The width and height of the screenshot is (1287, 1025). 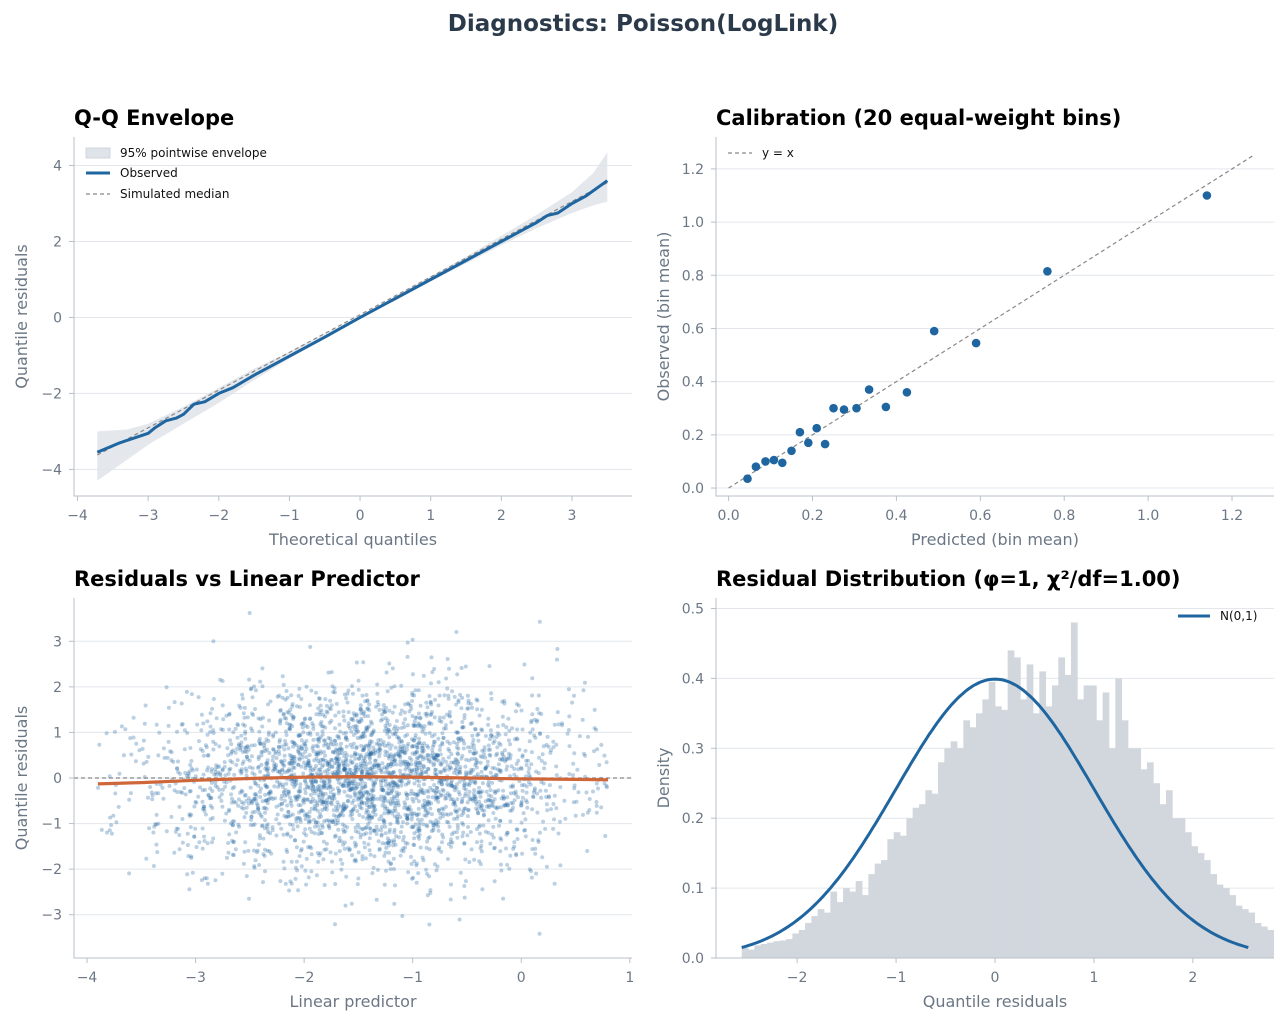 I want to click on legend-identity-label: y = x, so click(x=778, y=153).